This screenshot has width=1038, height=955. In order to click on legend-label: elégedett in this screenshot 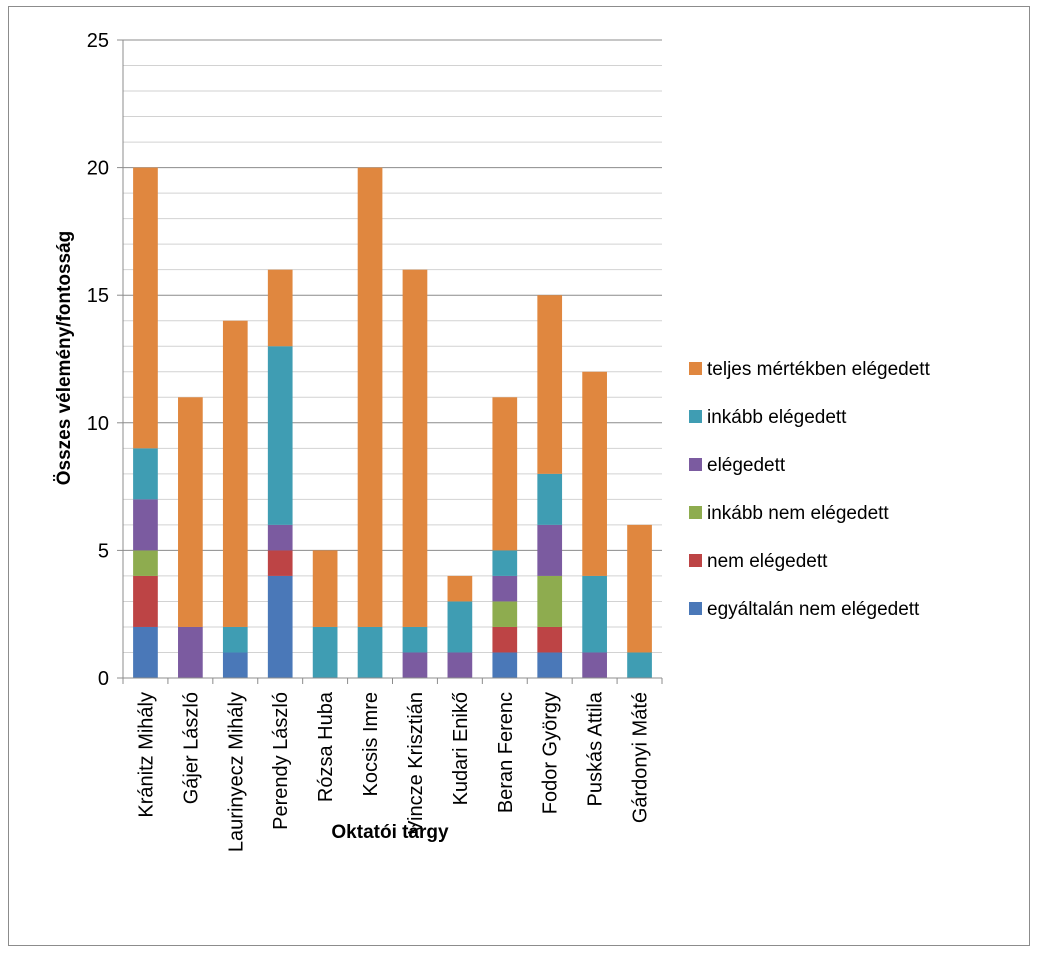, I will do `click(746, 465)`.